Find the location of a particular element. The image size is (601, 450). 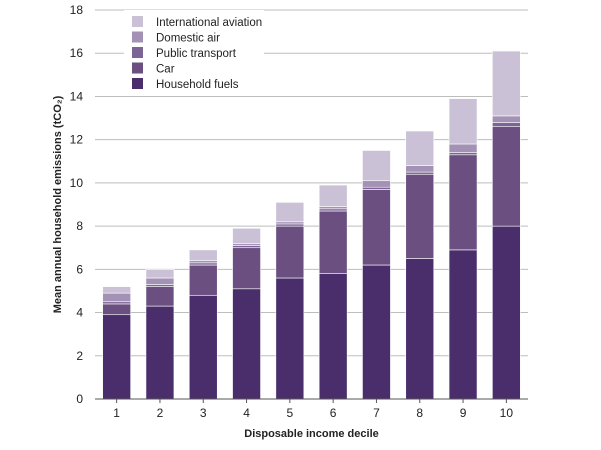

y-tick-label: 12 is located at coordinates (77, 140).